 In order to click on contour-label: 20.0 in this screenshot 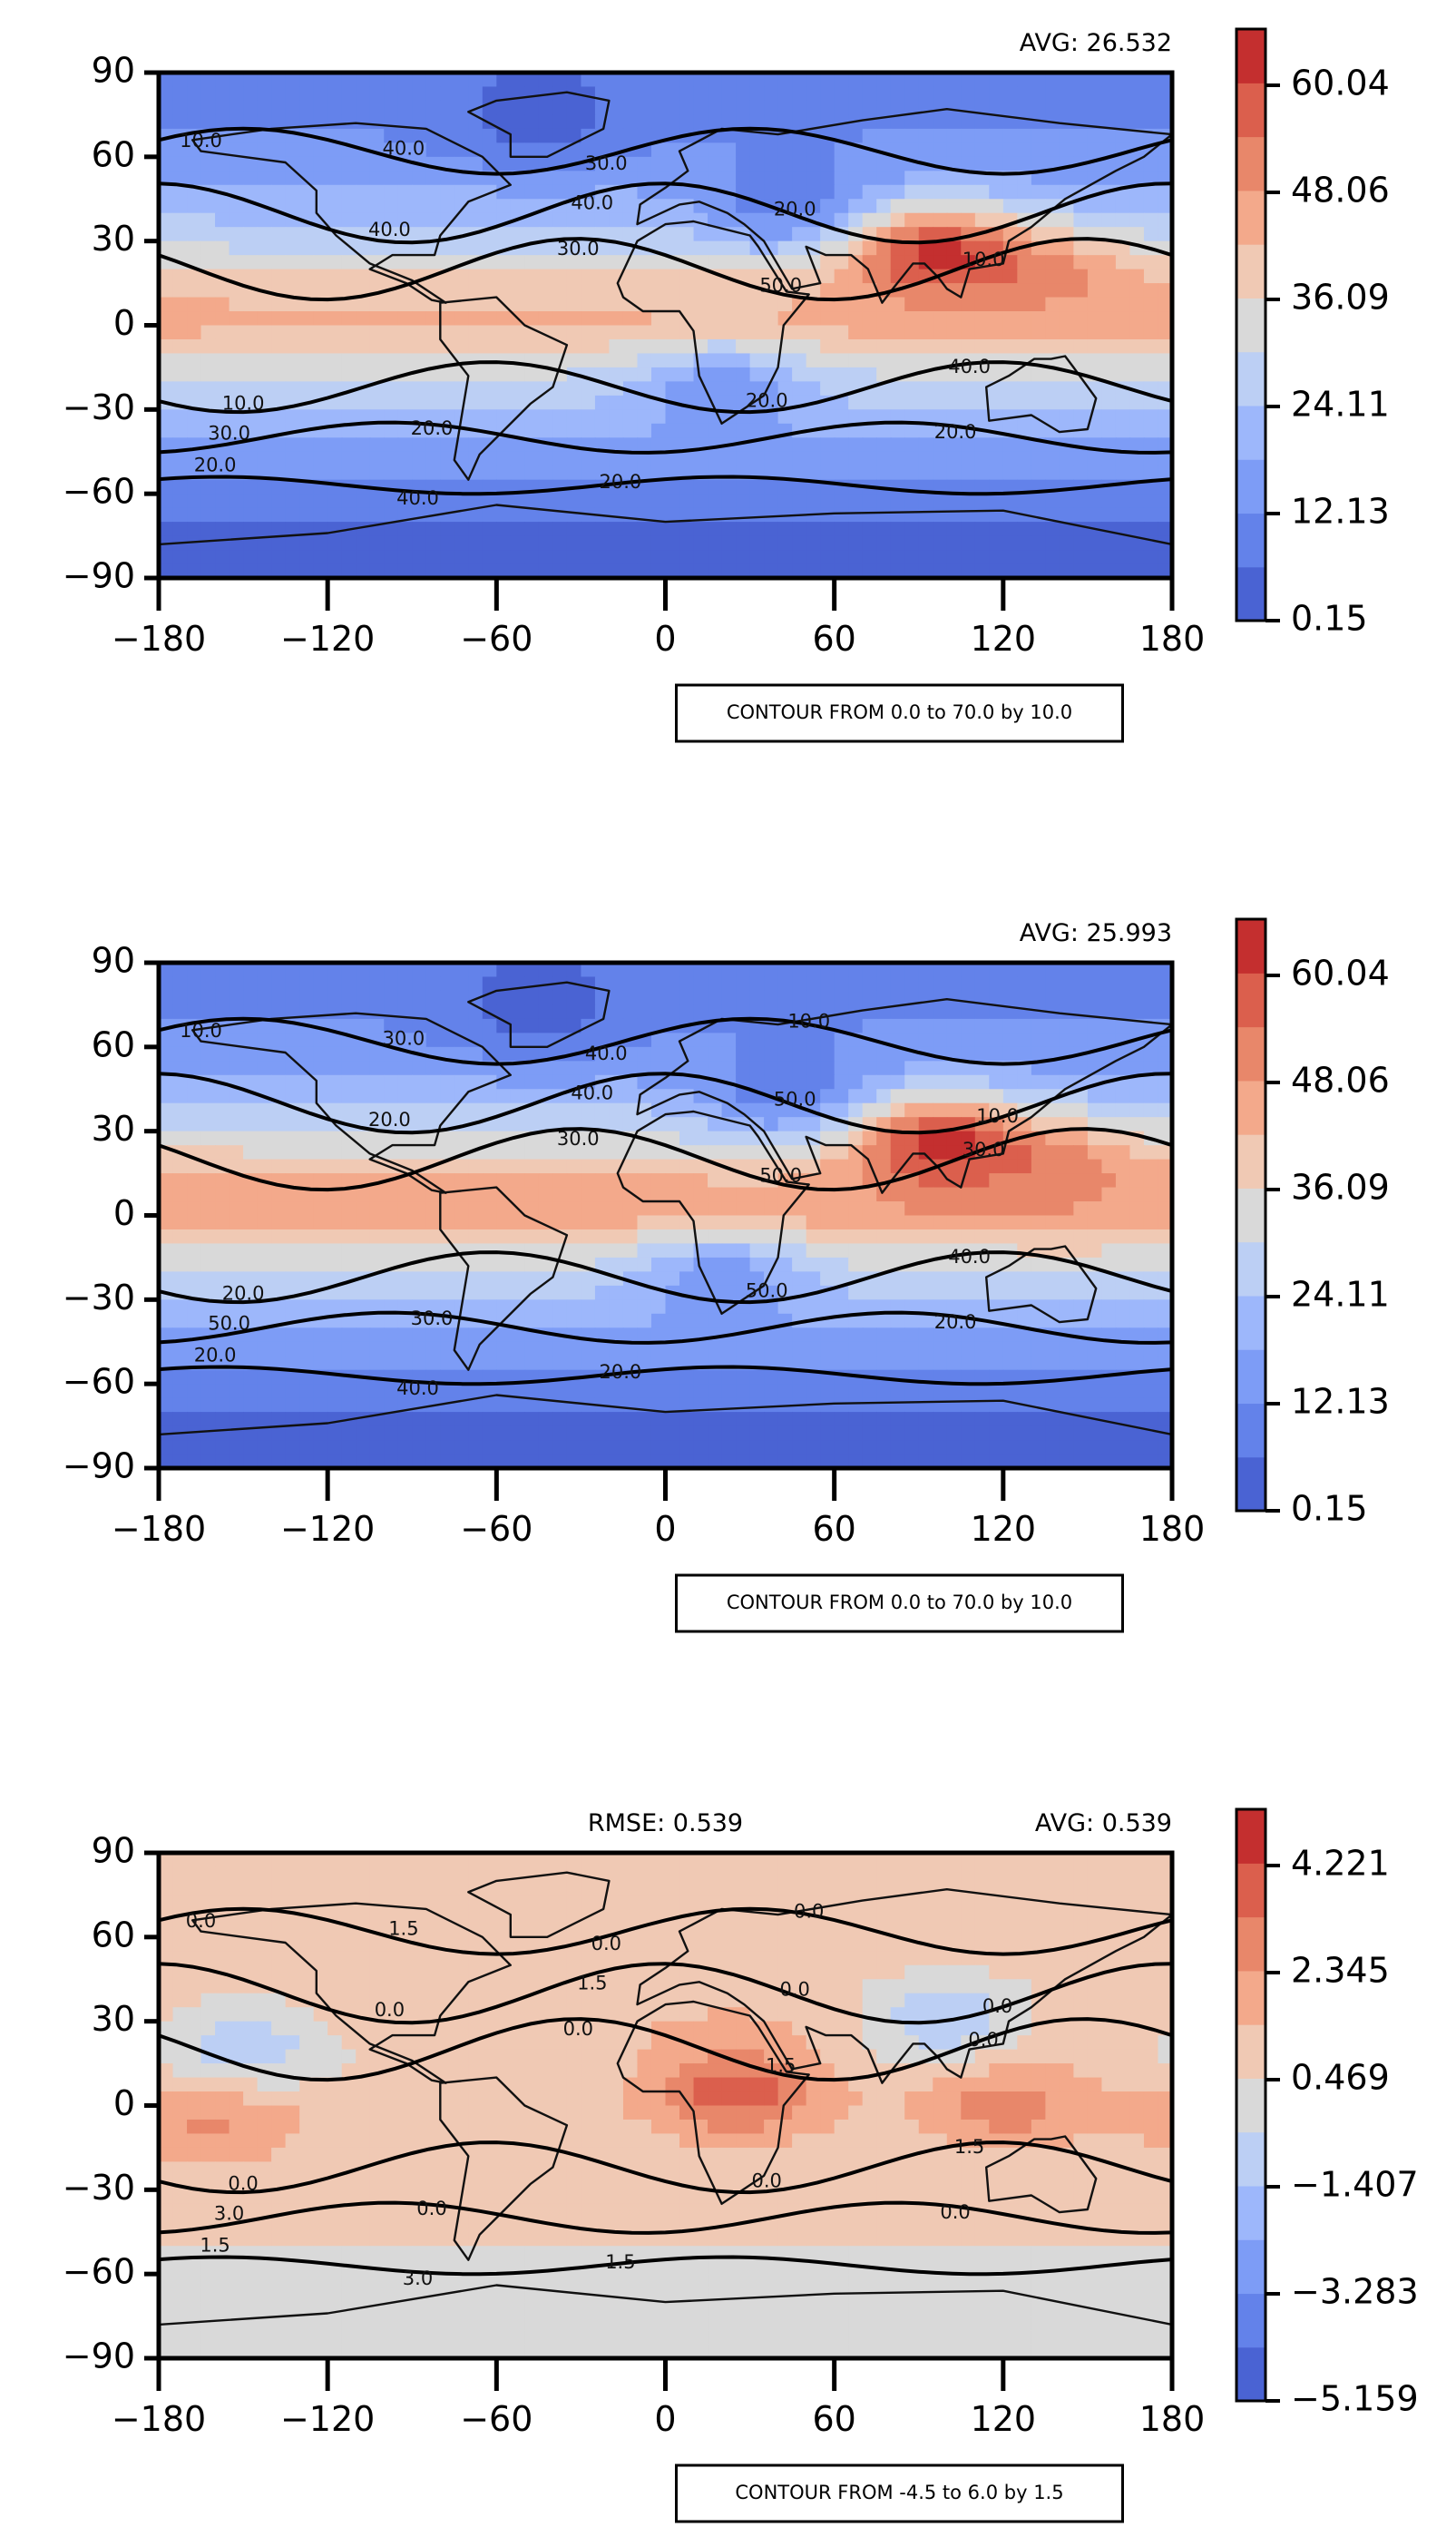, I will do `click(621, 482)`.